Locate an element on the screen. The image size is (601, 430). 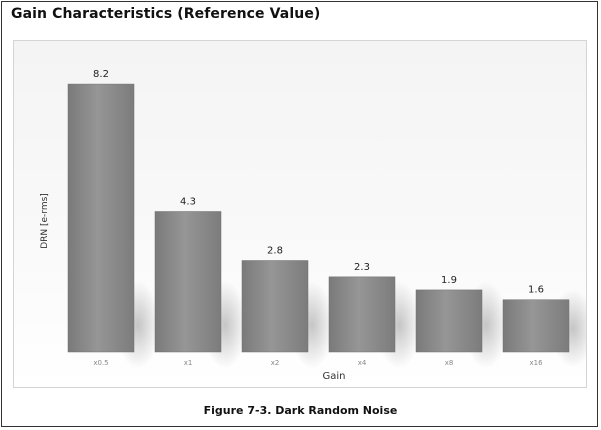
bar-x1 is located at coordinates (188, 282).